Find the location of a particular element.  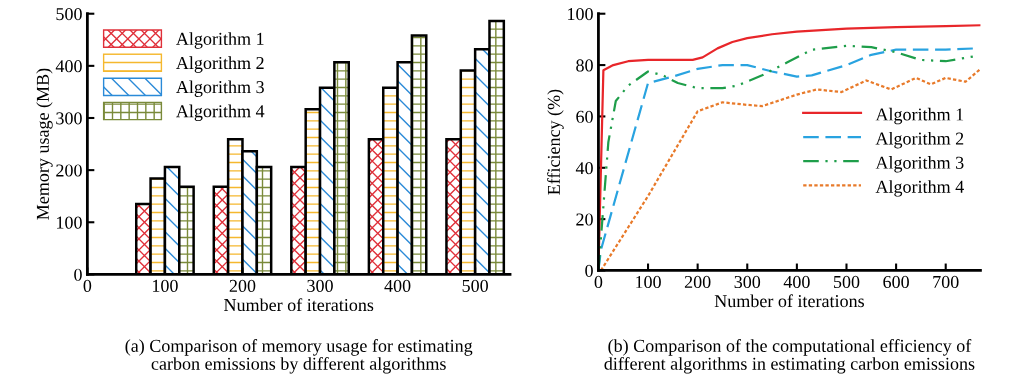

x-tick-label: 600 is located at coordinates (896, 282).